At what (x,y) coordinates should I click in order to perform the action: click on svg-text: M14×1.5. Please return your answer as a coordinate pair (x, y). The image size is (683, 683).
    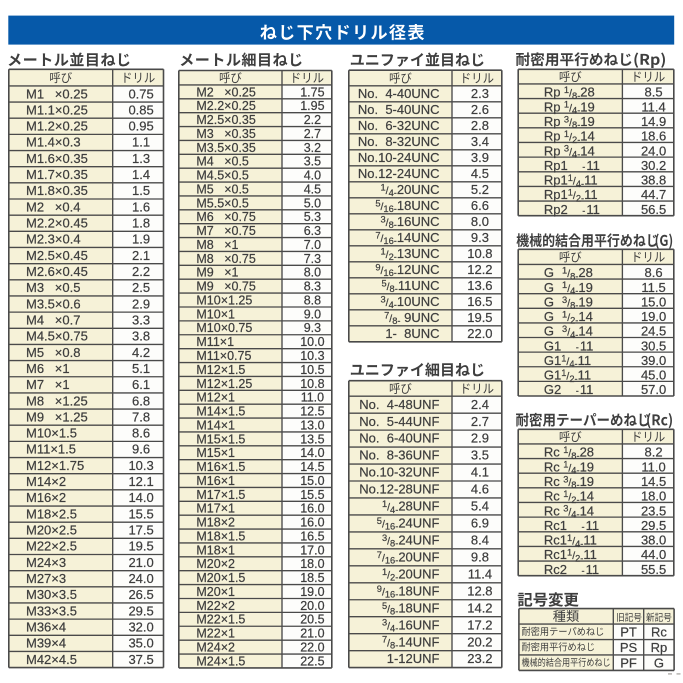
    Looking at the image, I should click on (220, 412).